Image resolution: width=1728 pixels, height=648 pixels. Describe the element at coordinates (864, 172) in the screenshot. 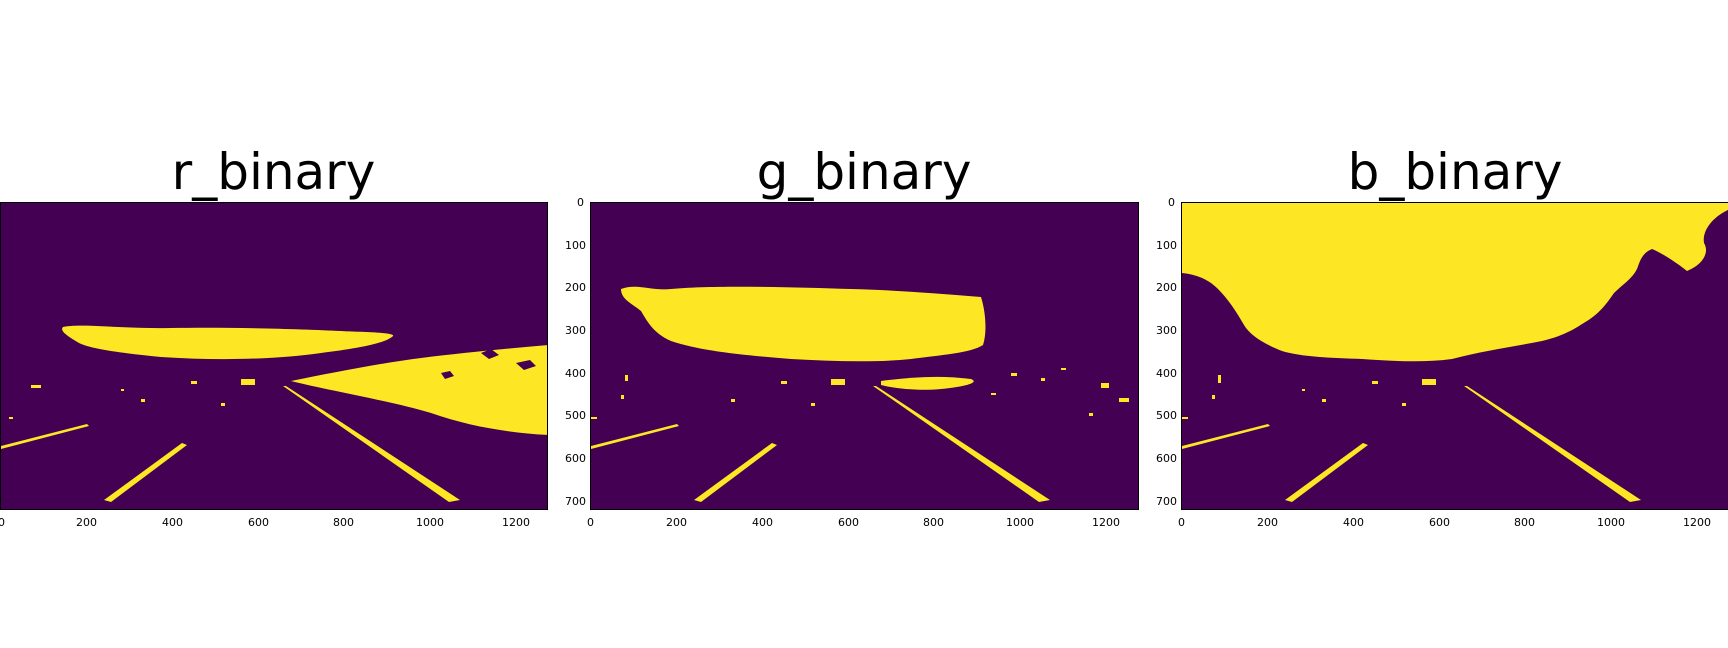

I see `panel-title: g_binary` at that location.